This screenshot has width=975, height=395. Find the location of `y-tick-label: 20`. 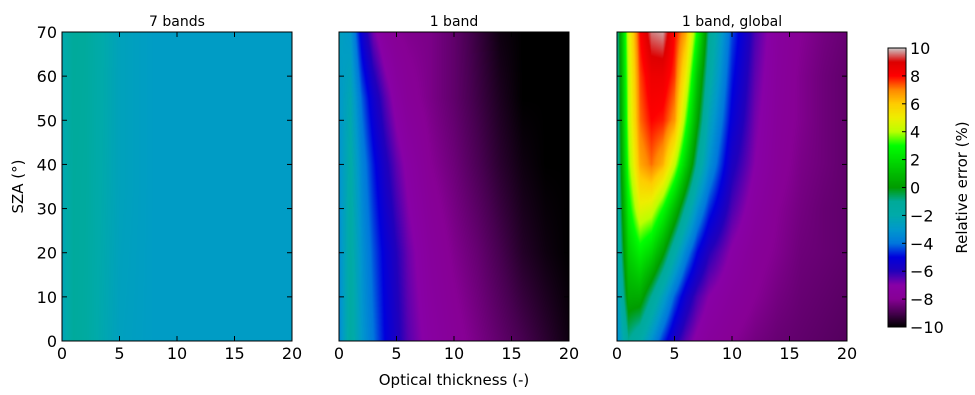

y-tick-label: 20 is located at coordinates (47, 253).